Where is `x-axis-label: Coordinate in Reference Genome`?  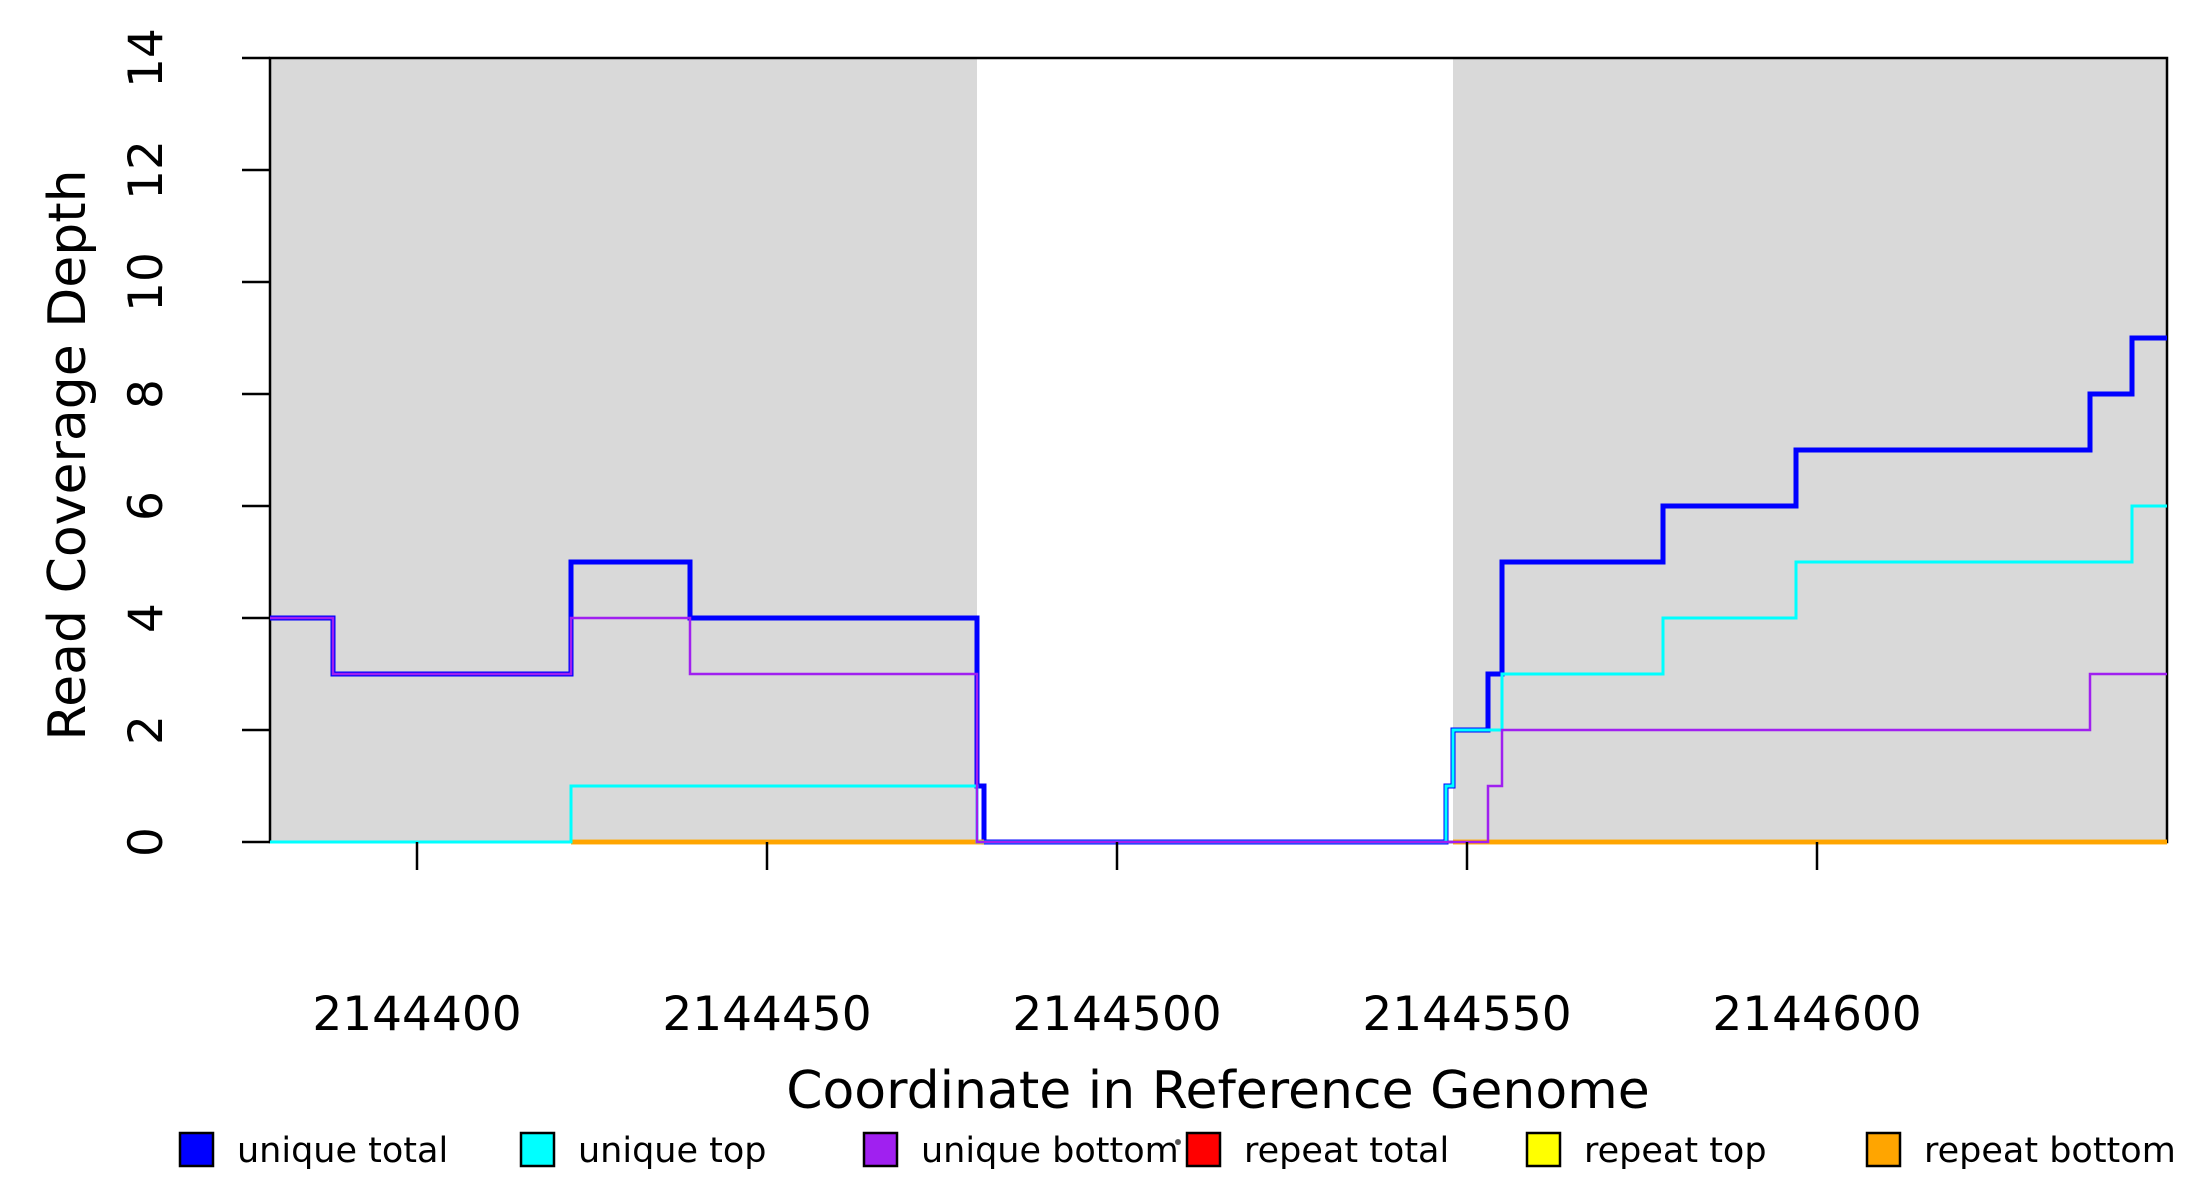
x-axis-label: Coordinate in Reference Genome is located at coordinates (1218, 1091).